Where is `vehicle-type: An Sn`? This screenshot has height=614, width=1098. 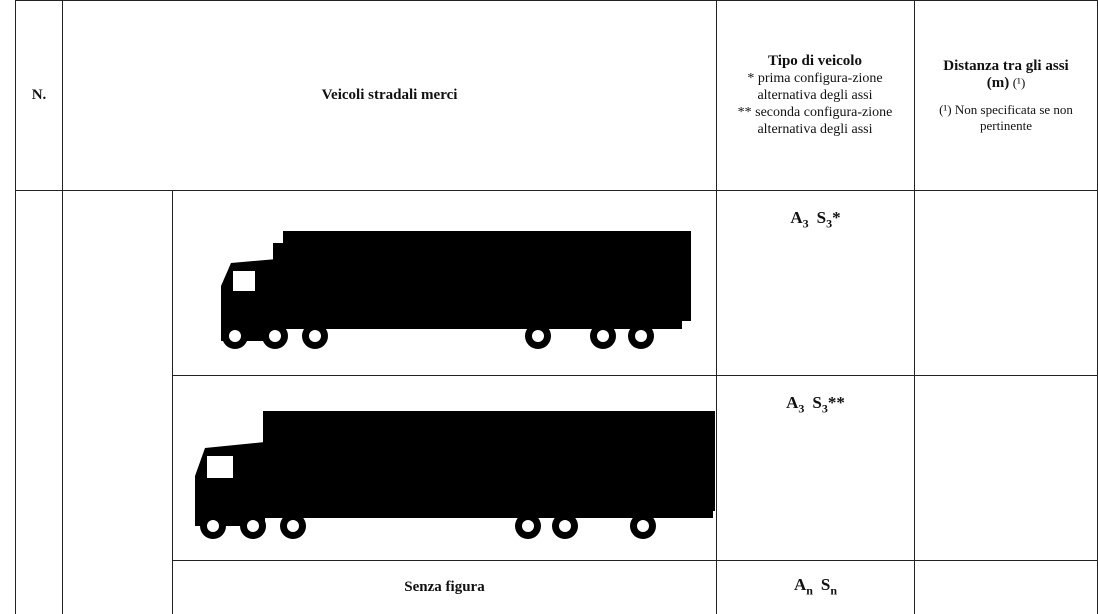 vehicle-type: An Sn is located at coordinates (815, 587).